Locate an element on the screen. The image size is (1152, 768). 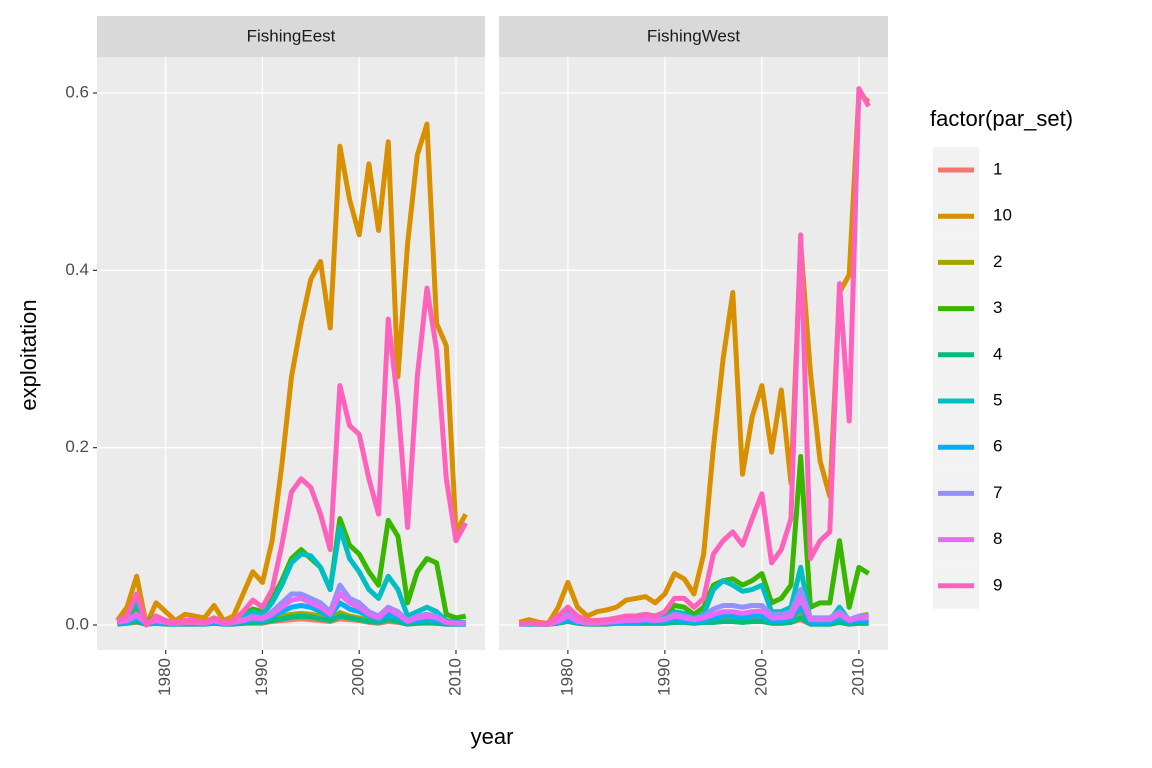
legend-label: 10 is located at coordinates (1002, 215).